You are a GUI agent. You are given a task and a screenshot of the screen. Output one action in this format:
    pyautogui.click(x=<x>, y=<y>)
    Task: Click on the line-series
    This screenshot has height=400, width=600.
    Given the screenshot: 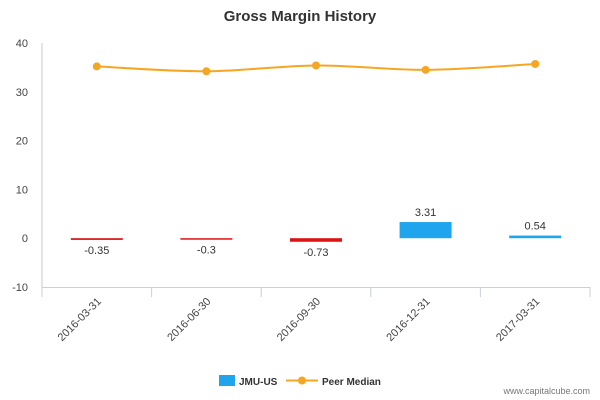 What is the action you would take?
    pyautogui.click(x=316, y=67)
    